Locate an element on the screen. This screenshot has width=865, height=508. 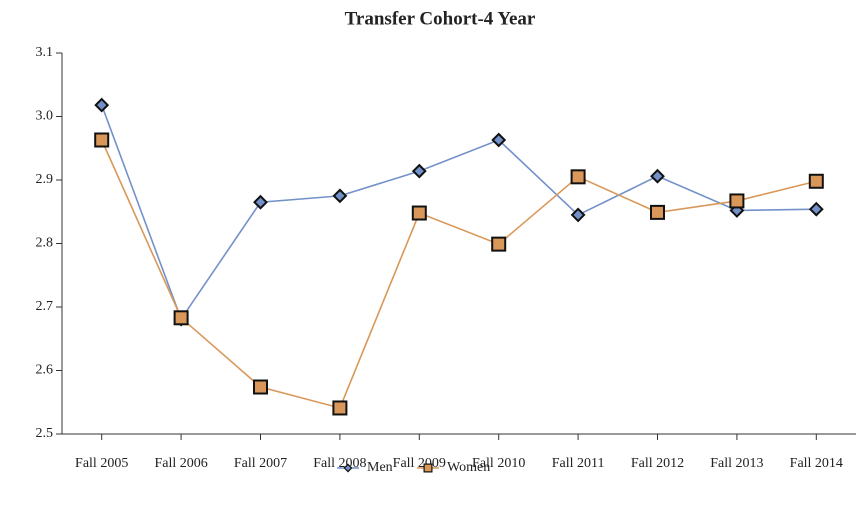
y-tick-label: 2.9 is located at coordinates (45, 179).